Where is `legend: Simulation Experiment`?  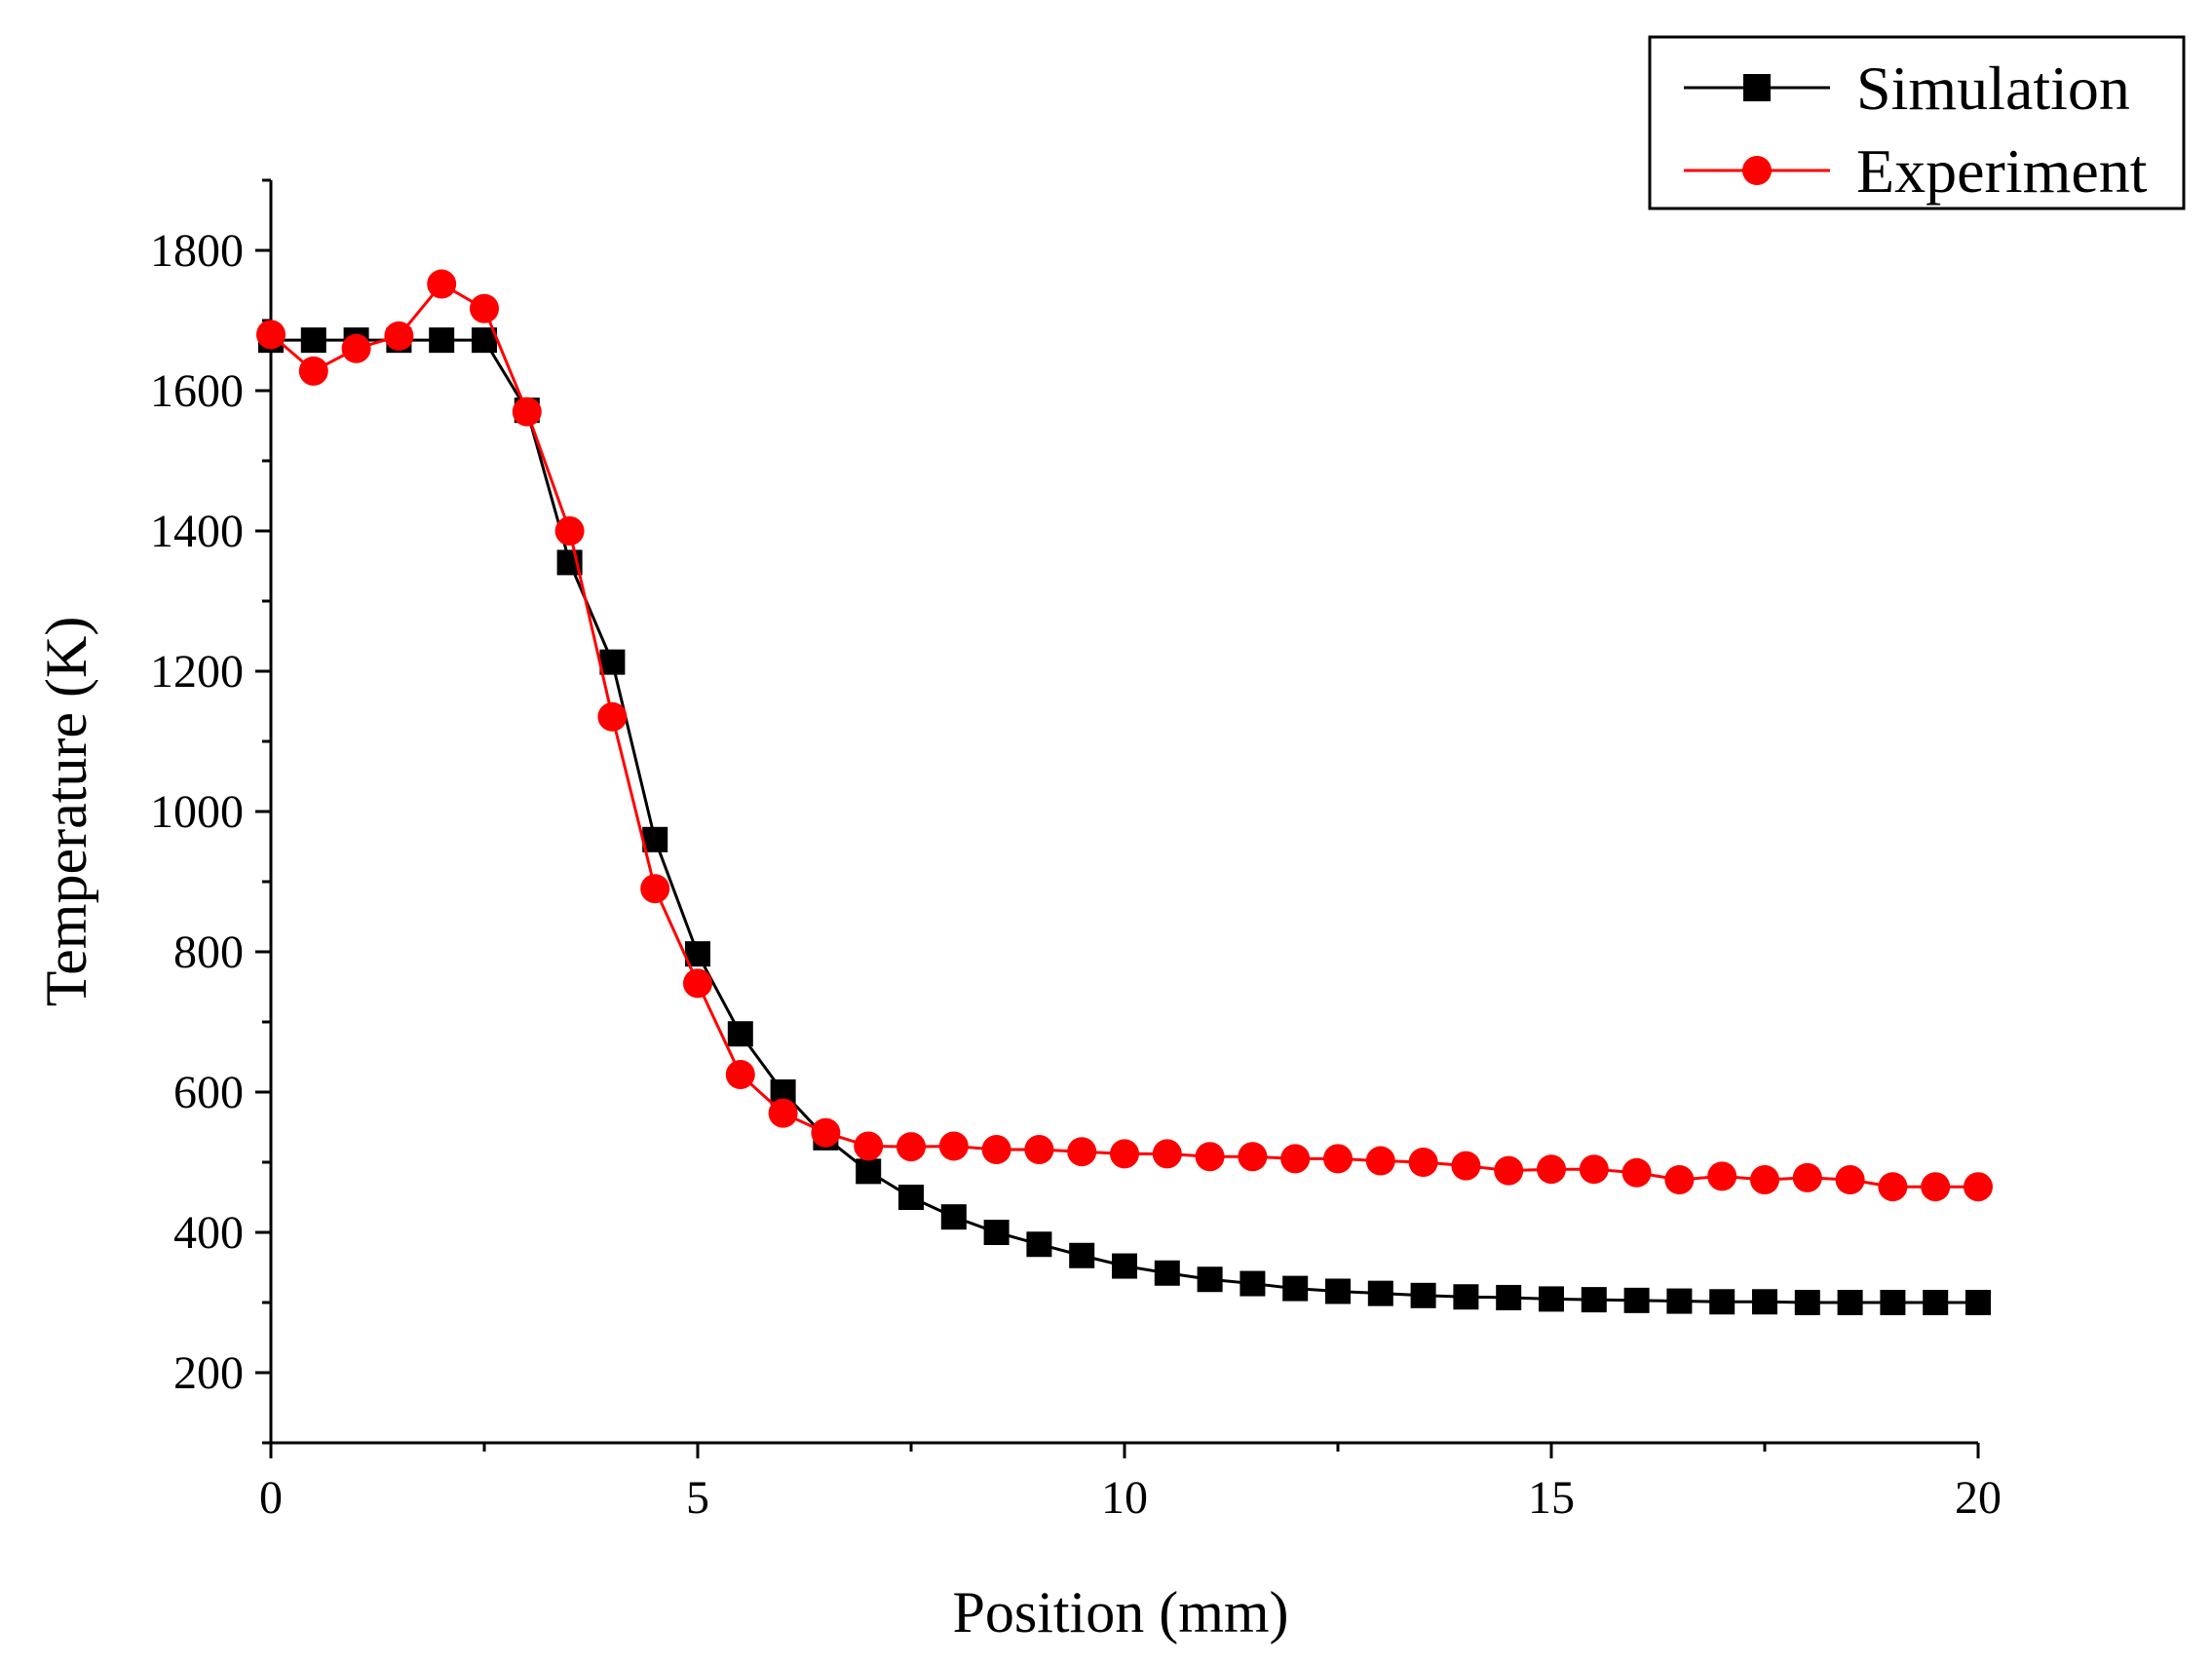
legend: Simulation Experiment is located at coordinates (1917, 122).